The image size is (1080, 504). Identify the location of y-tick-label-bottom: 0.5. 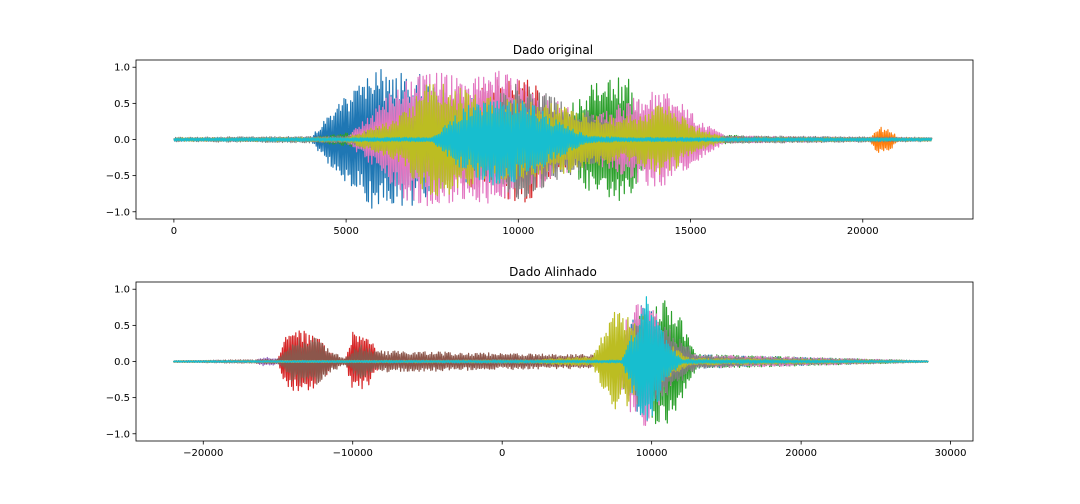
(122, 326).